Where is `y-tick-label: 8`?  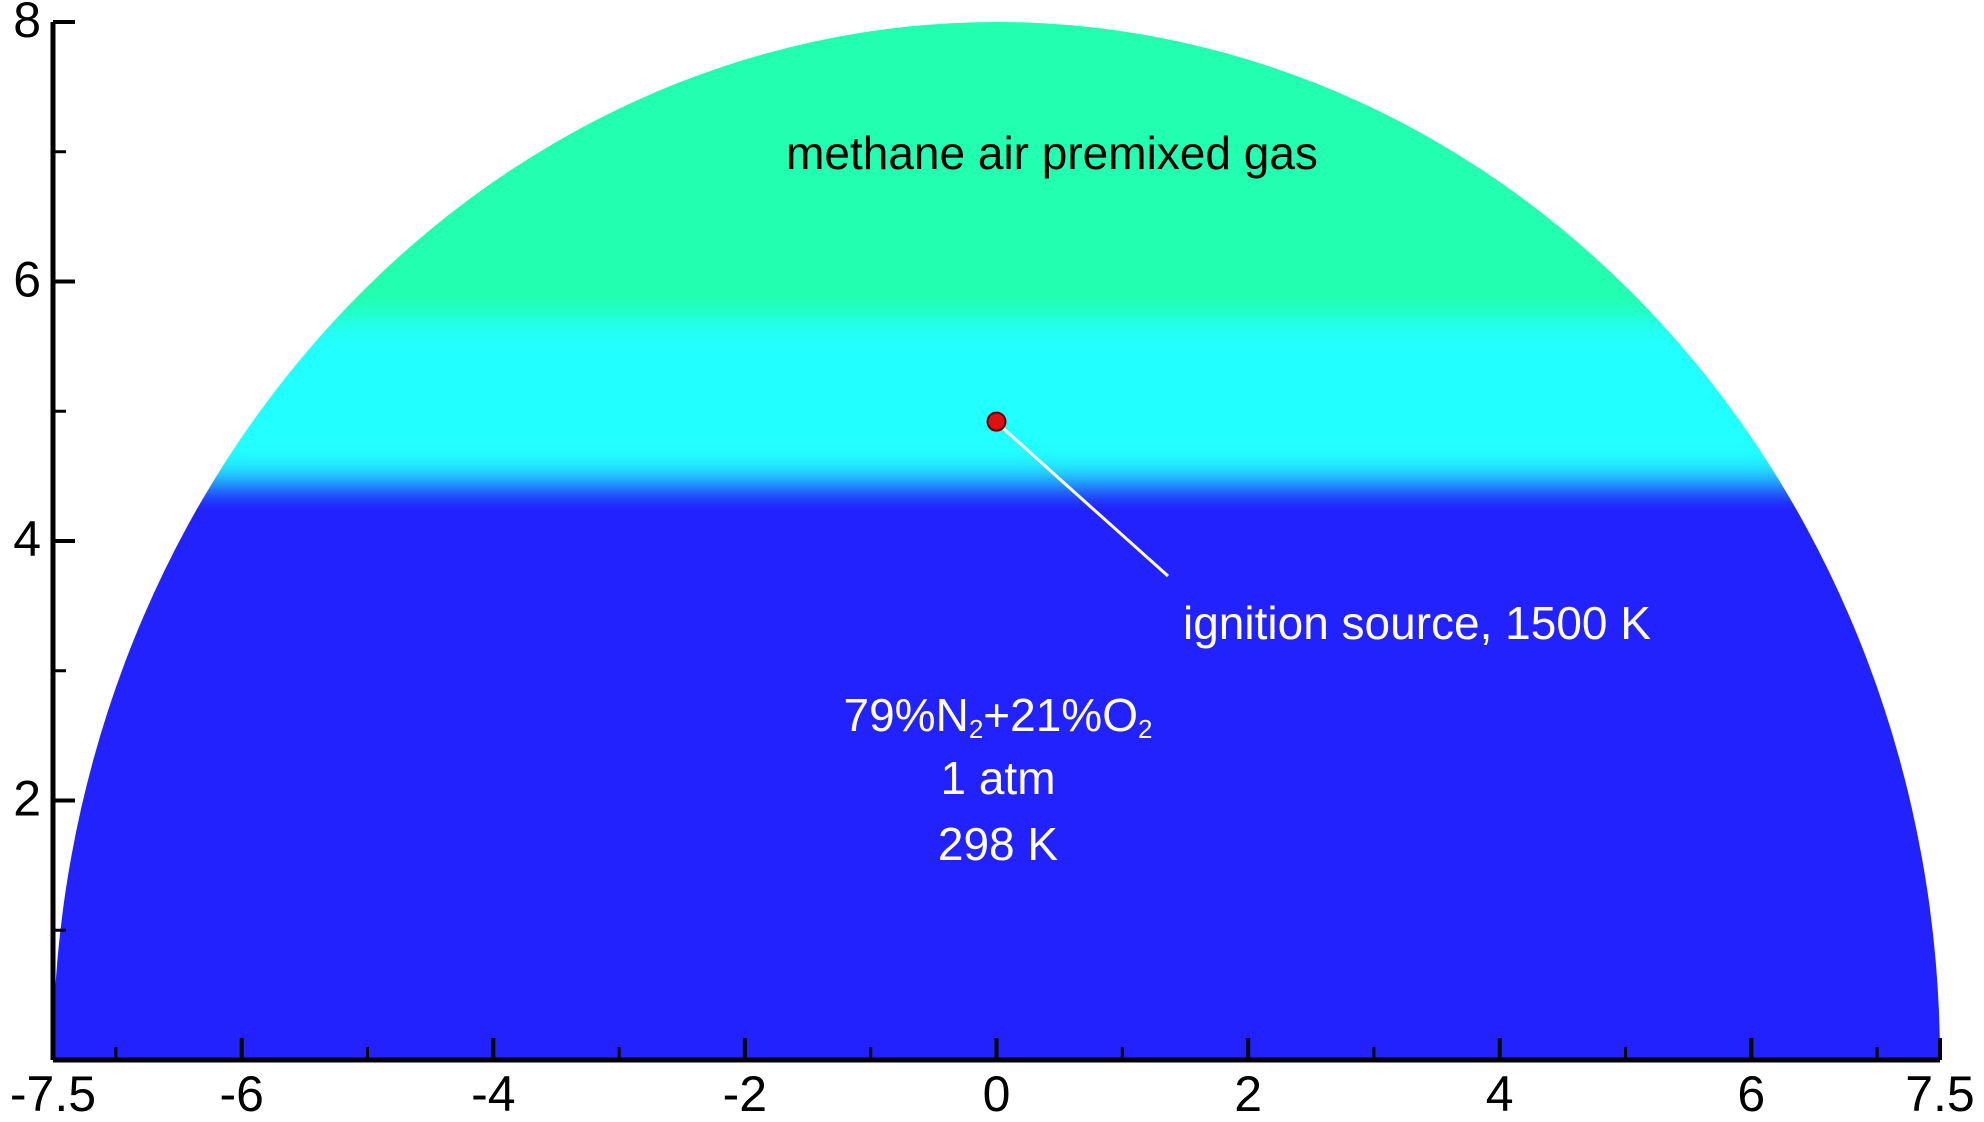 y-tick-label: 8 is located at coordinates (27, 24).